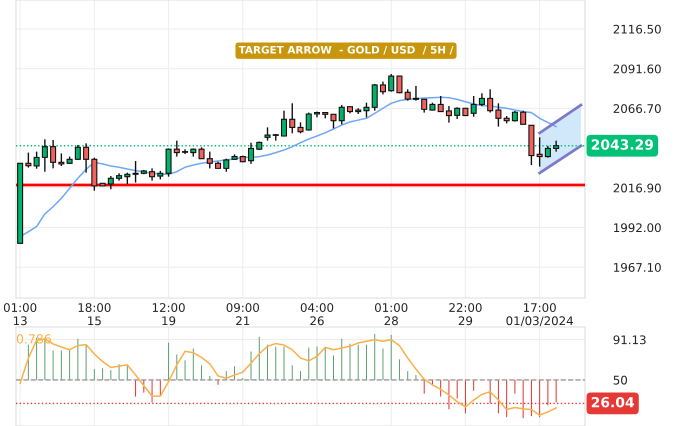  What do you see at coordinates (637, 267) in the screenshot?
I see `y-tick-label: 1967.10` at bounding box center [637, 267].